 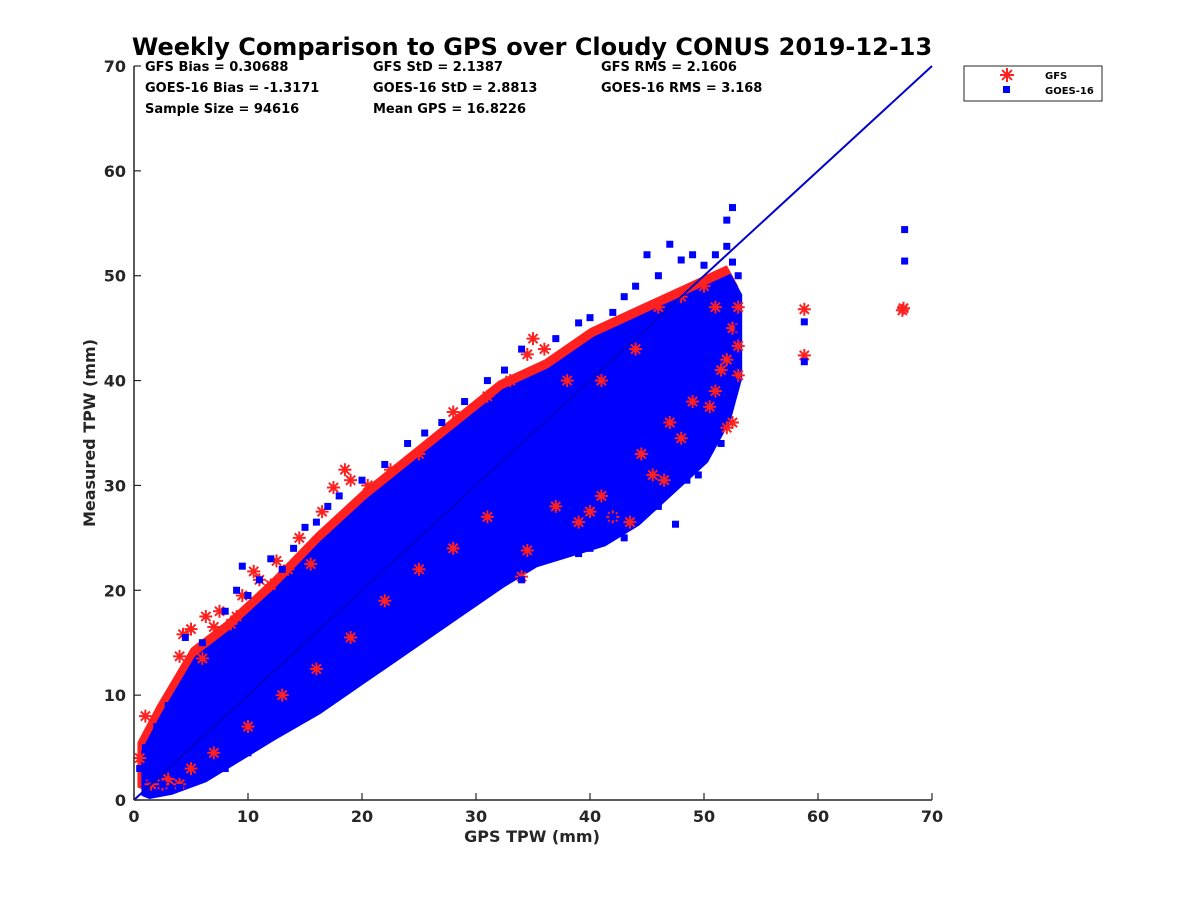 What do you see at coordinates (818, 816) in the screenshot?
I see `x-tick-label: 60` at bounding box center [818, 816].